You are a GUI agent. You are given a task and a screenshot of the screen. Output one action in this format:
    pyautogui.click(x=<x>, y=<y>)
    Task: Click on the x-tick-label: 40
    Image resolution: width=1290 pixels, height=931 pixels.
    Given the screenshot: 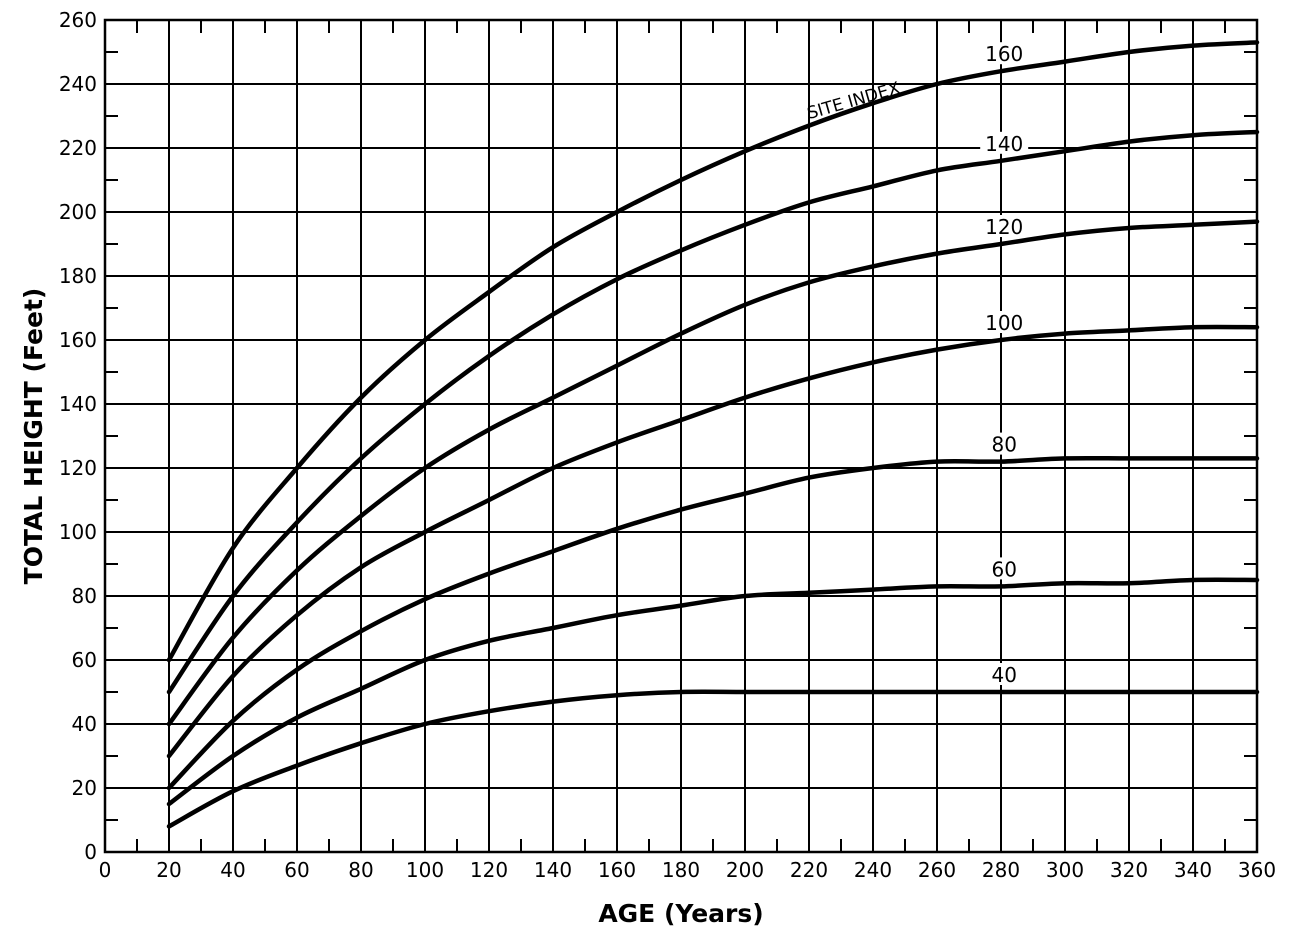 What is the action you would take?
    pyautogui.click(x=232, y=870)
    